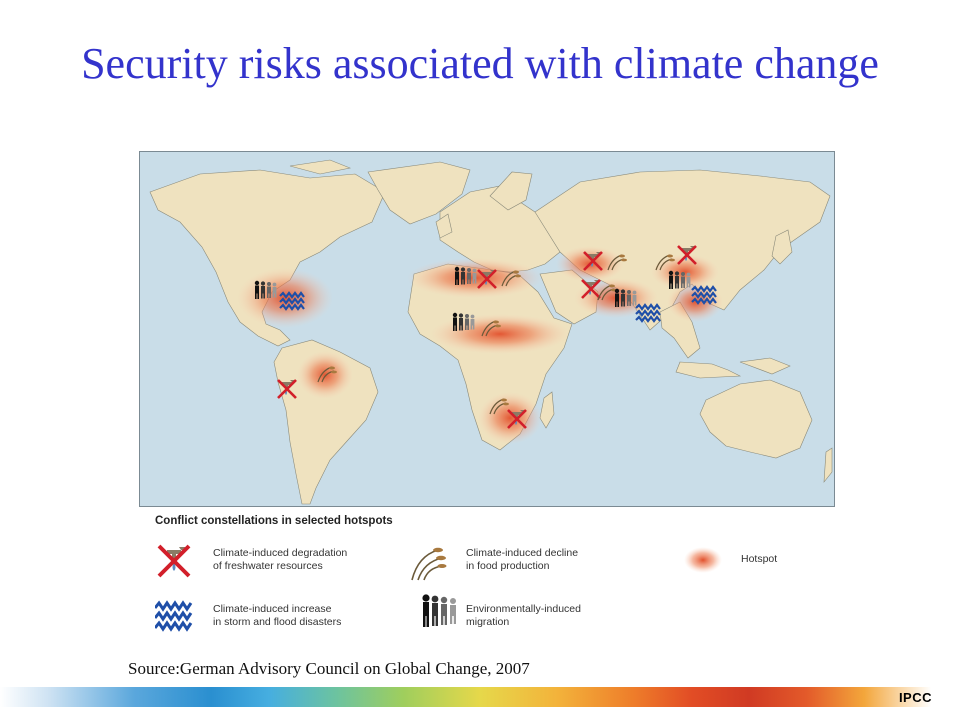 Image resolution: width=960 pixels, height=720 pixels. What do you see at coordinates (174, 561) in the screenshot?
I see `freshwater-degradation-icon` at bounding box center [174, 561].